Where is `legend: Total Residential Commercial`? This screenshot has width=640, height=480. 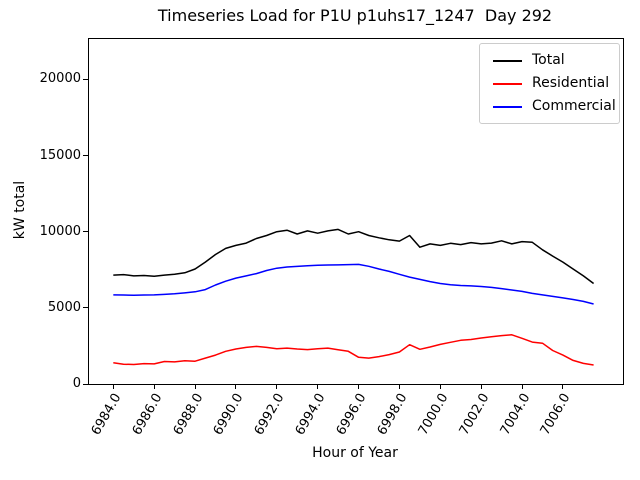 legend: Total Residential Commercial is located at coordinates (549, 83).